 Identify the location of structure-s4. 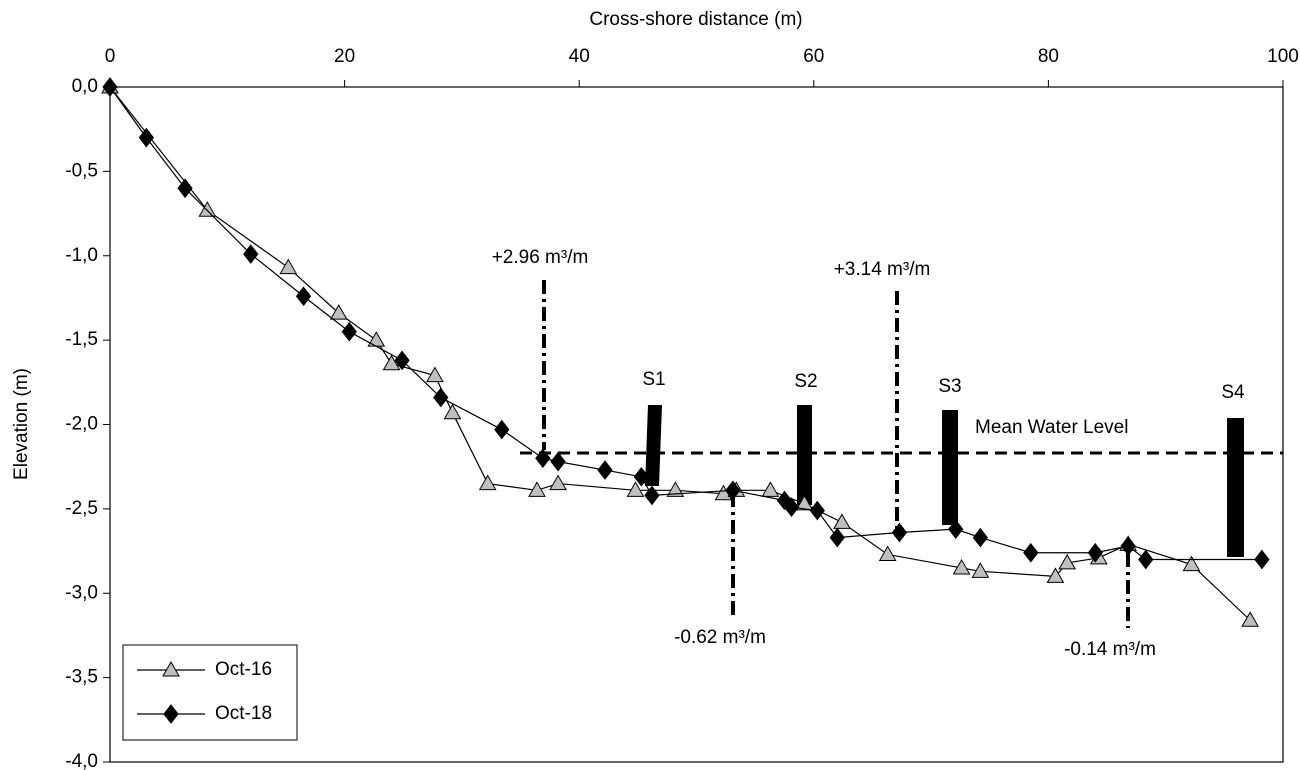
(1235, 487).